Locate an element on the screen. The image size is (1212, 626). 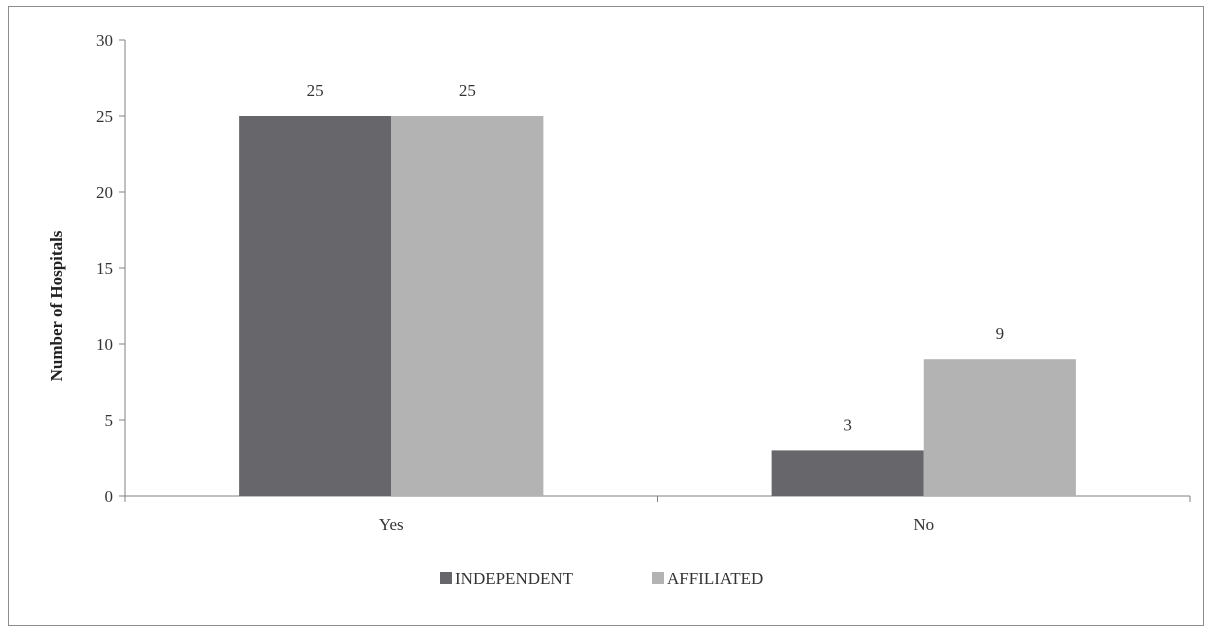
bar-independent-yes is located at coordinates (315, 306).